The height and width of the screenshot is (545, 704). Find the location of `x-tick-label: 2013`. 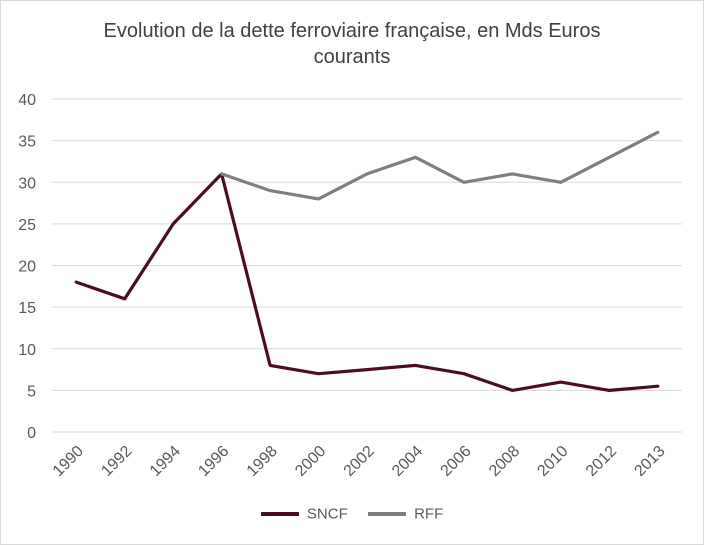

x-tick-label: 2013 is located at coordinates (649, 461).